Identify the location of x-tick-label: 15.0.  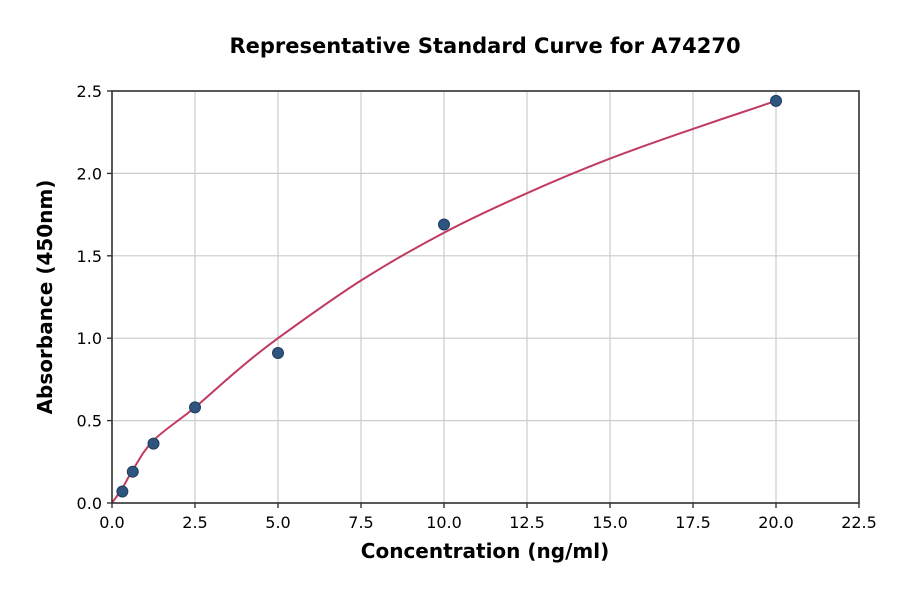
(610, 522).